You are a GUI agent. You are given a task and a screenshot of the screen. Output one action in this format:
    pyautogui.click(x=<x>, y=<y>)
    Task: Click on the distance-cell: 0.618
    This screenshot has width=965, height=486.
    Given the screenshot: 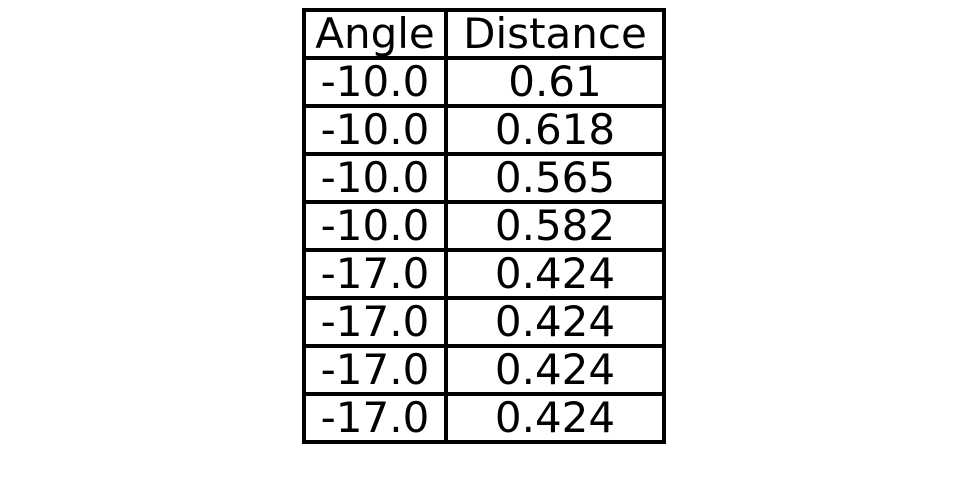 What is the action you would take?
    pyautogui.click(x=555, y=130)
    